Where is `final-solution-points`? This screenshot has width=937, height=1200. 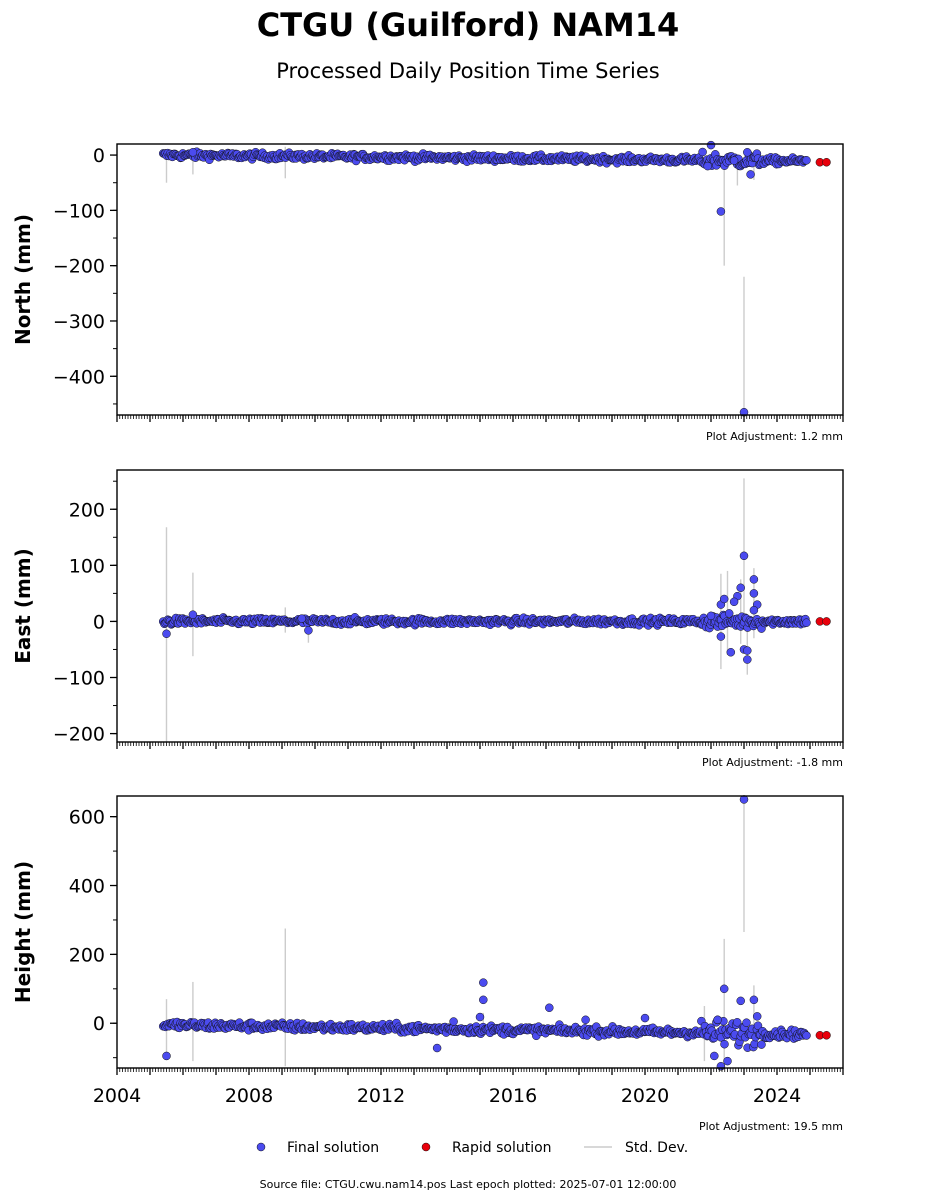 final-solution-points is located at coordinates (484, 607).